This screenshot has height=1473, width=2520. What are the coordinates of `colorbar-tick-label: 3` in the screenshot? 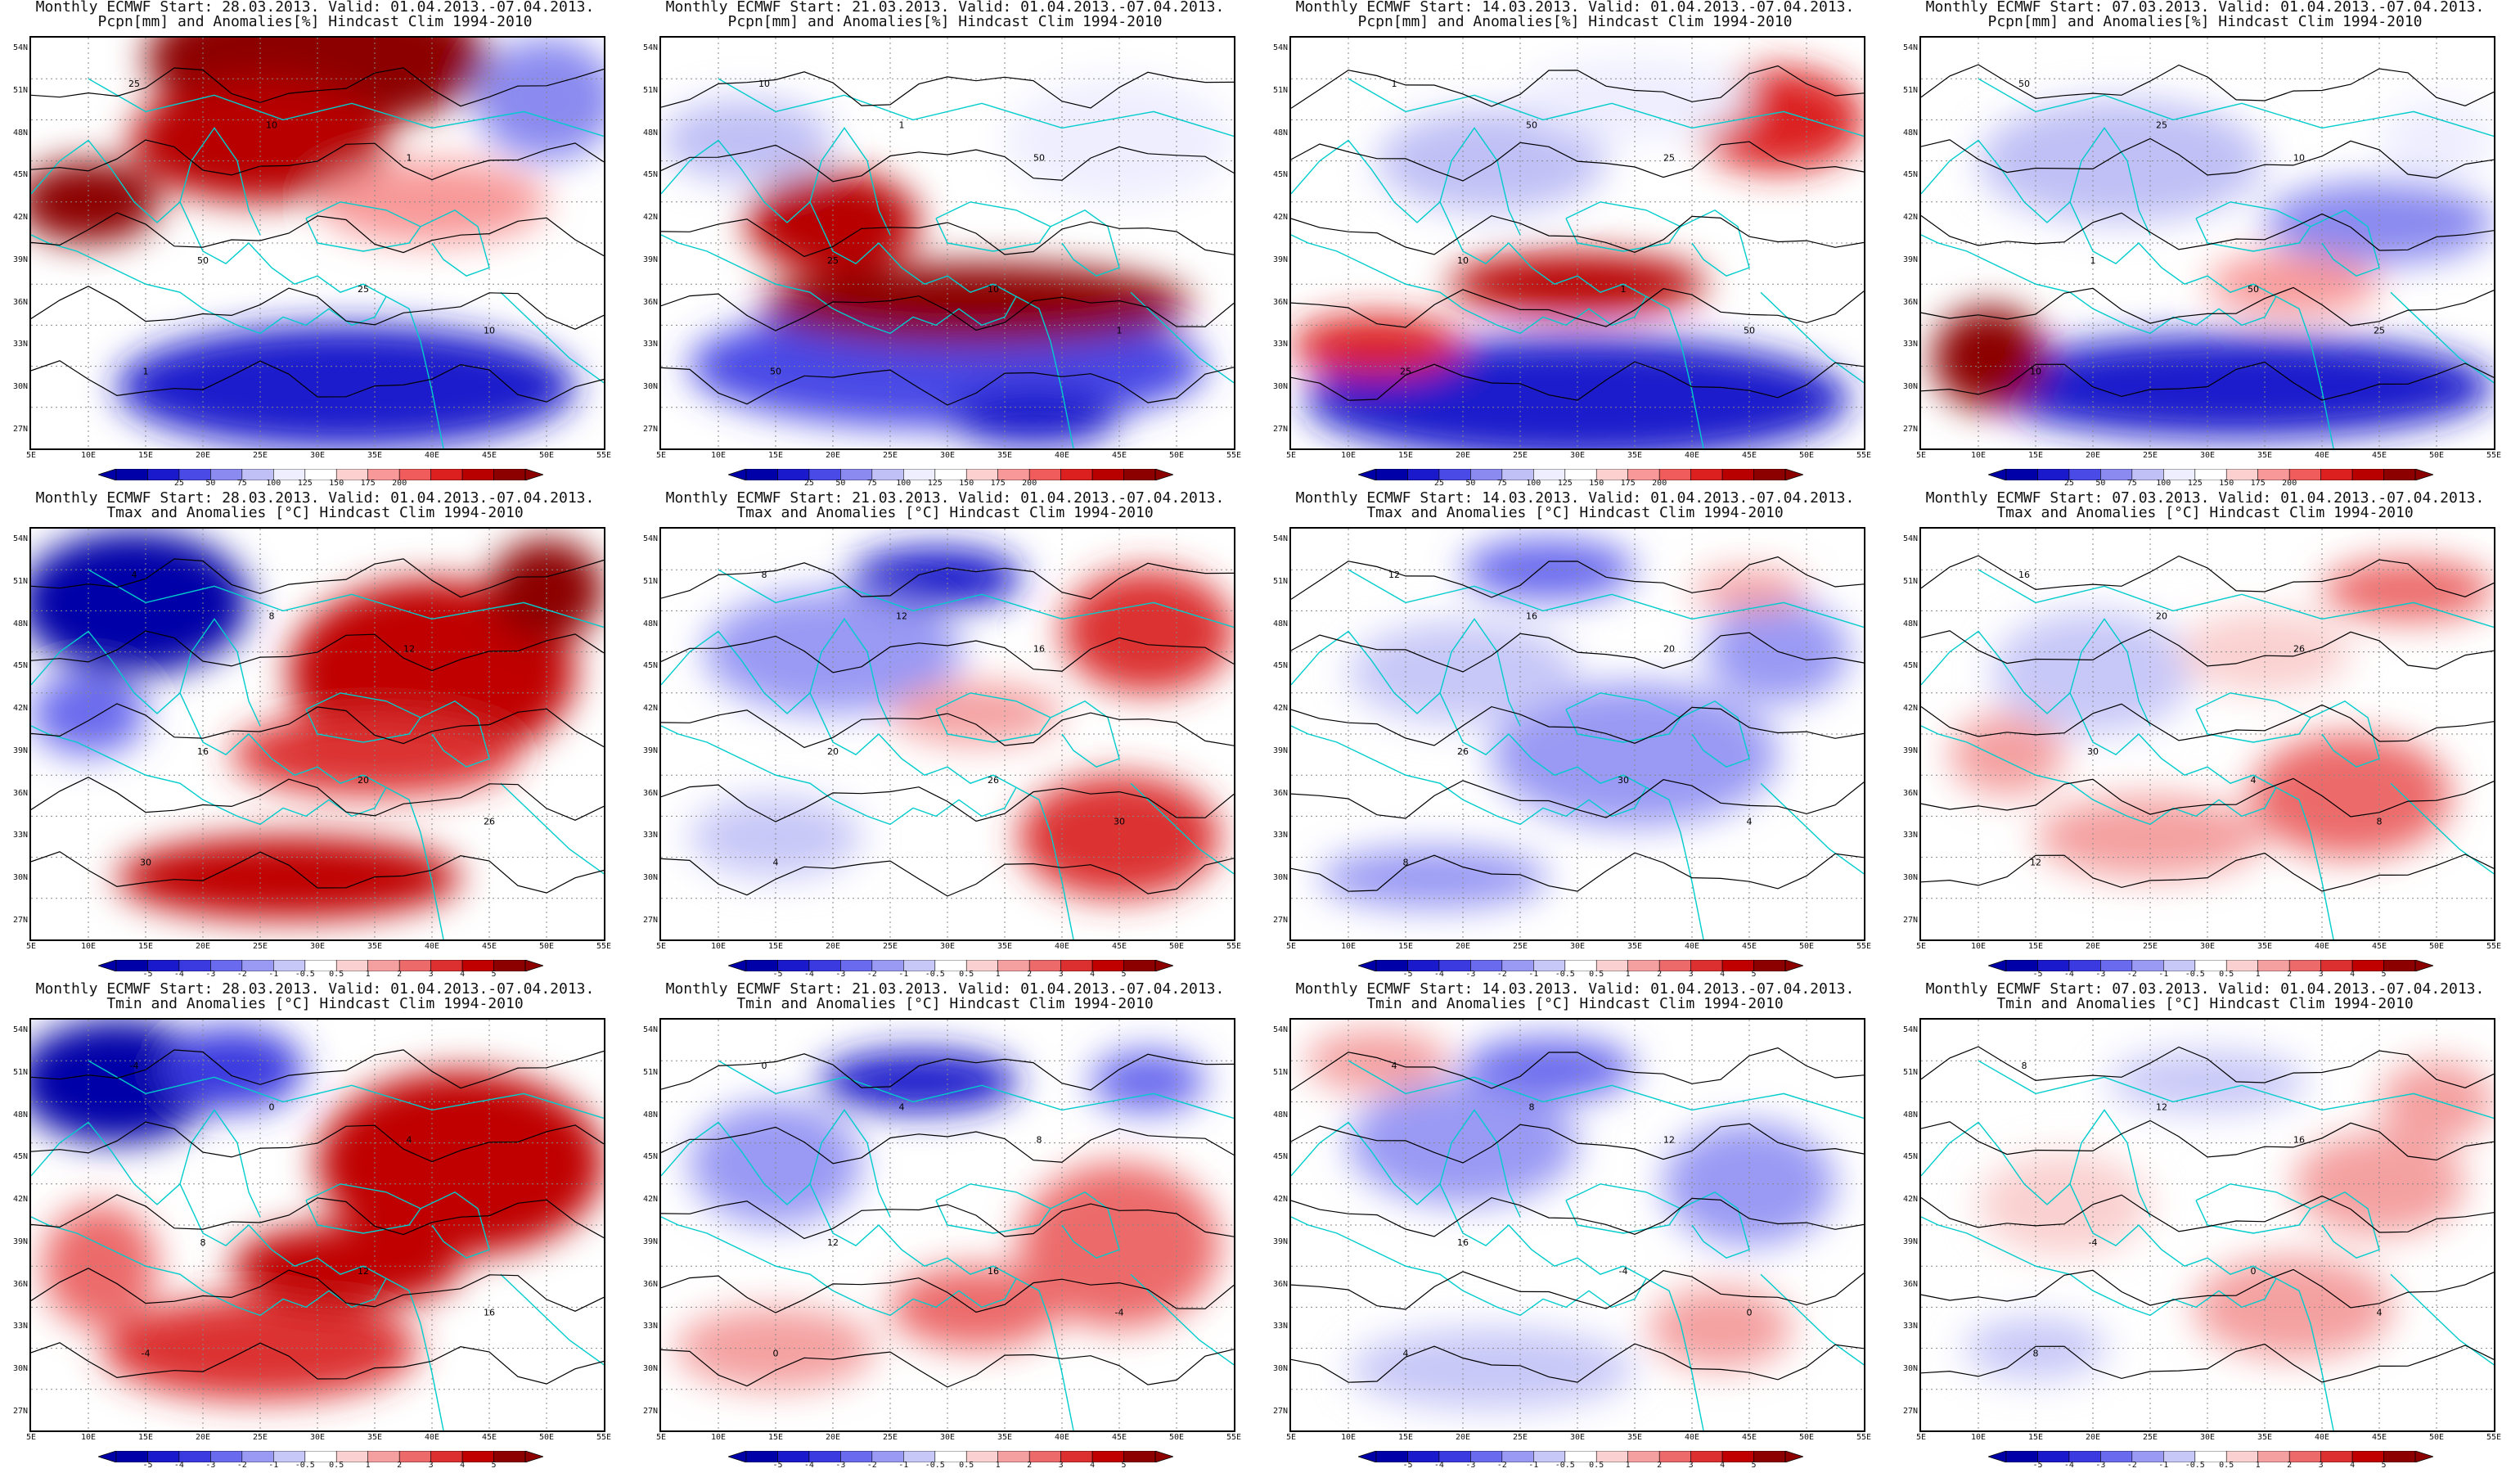 It's located at (1061, 1465).